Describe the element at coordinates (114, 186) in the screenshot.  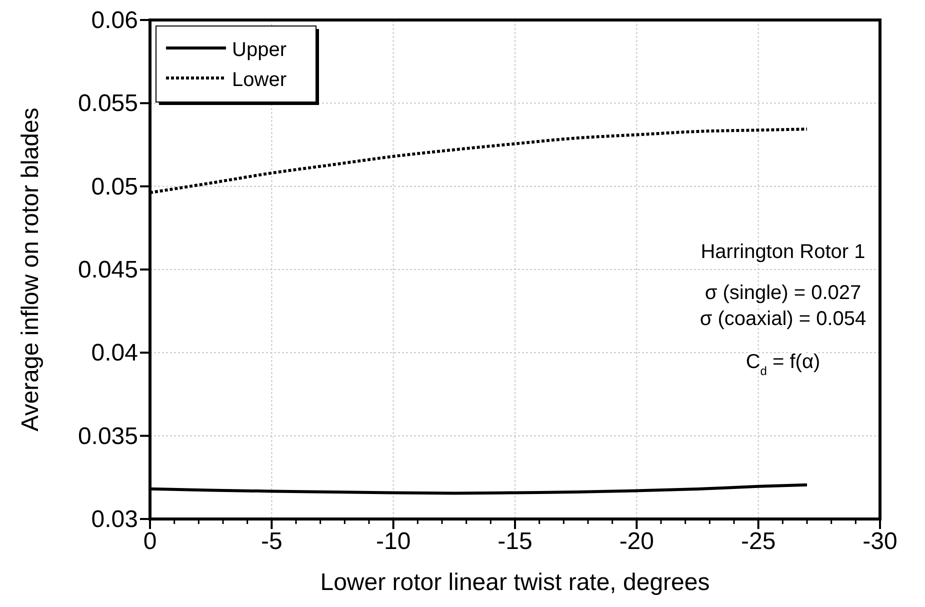
I see `y-tick-label: 0.05` at that location.